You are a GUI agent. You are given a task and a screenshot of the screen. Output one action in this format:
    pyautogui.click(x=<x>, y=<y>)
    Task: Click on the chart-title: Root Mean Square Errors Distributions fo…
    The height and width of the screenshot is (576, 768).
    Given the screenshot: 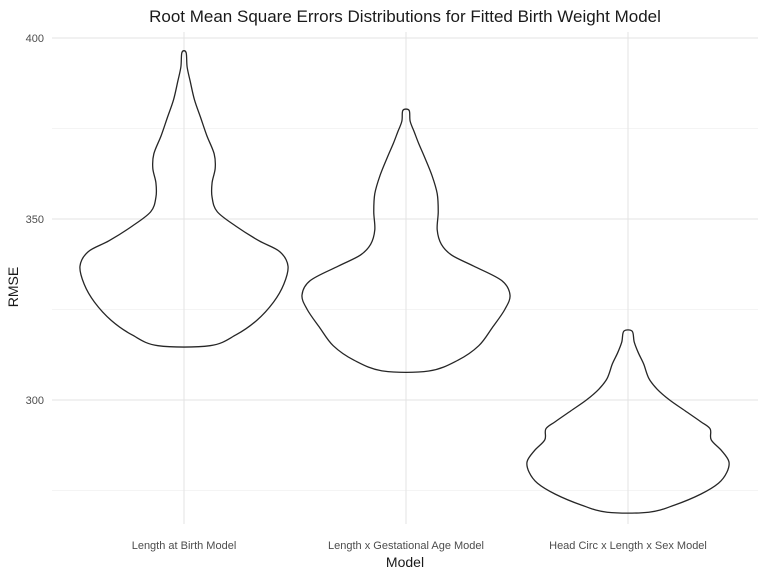 What is the action you would take?
    pyautogui.click(x=405, y=16)
    